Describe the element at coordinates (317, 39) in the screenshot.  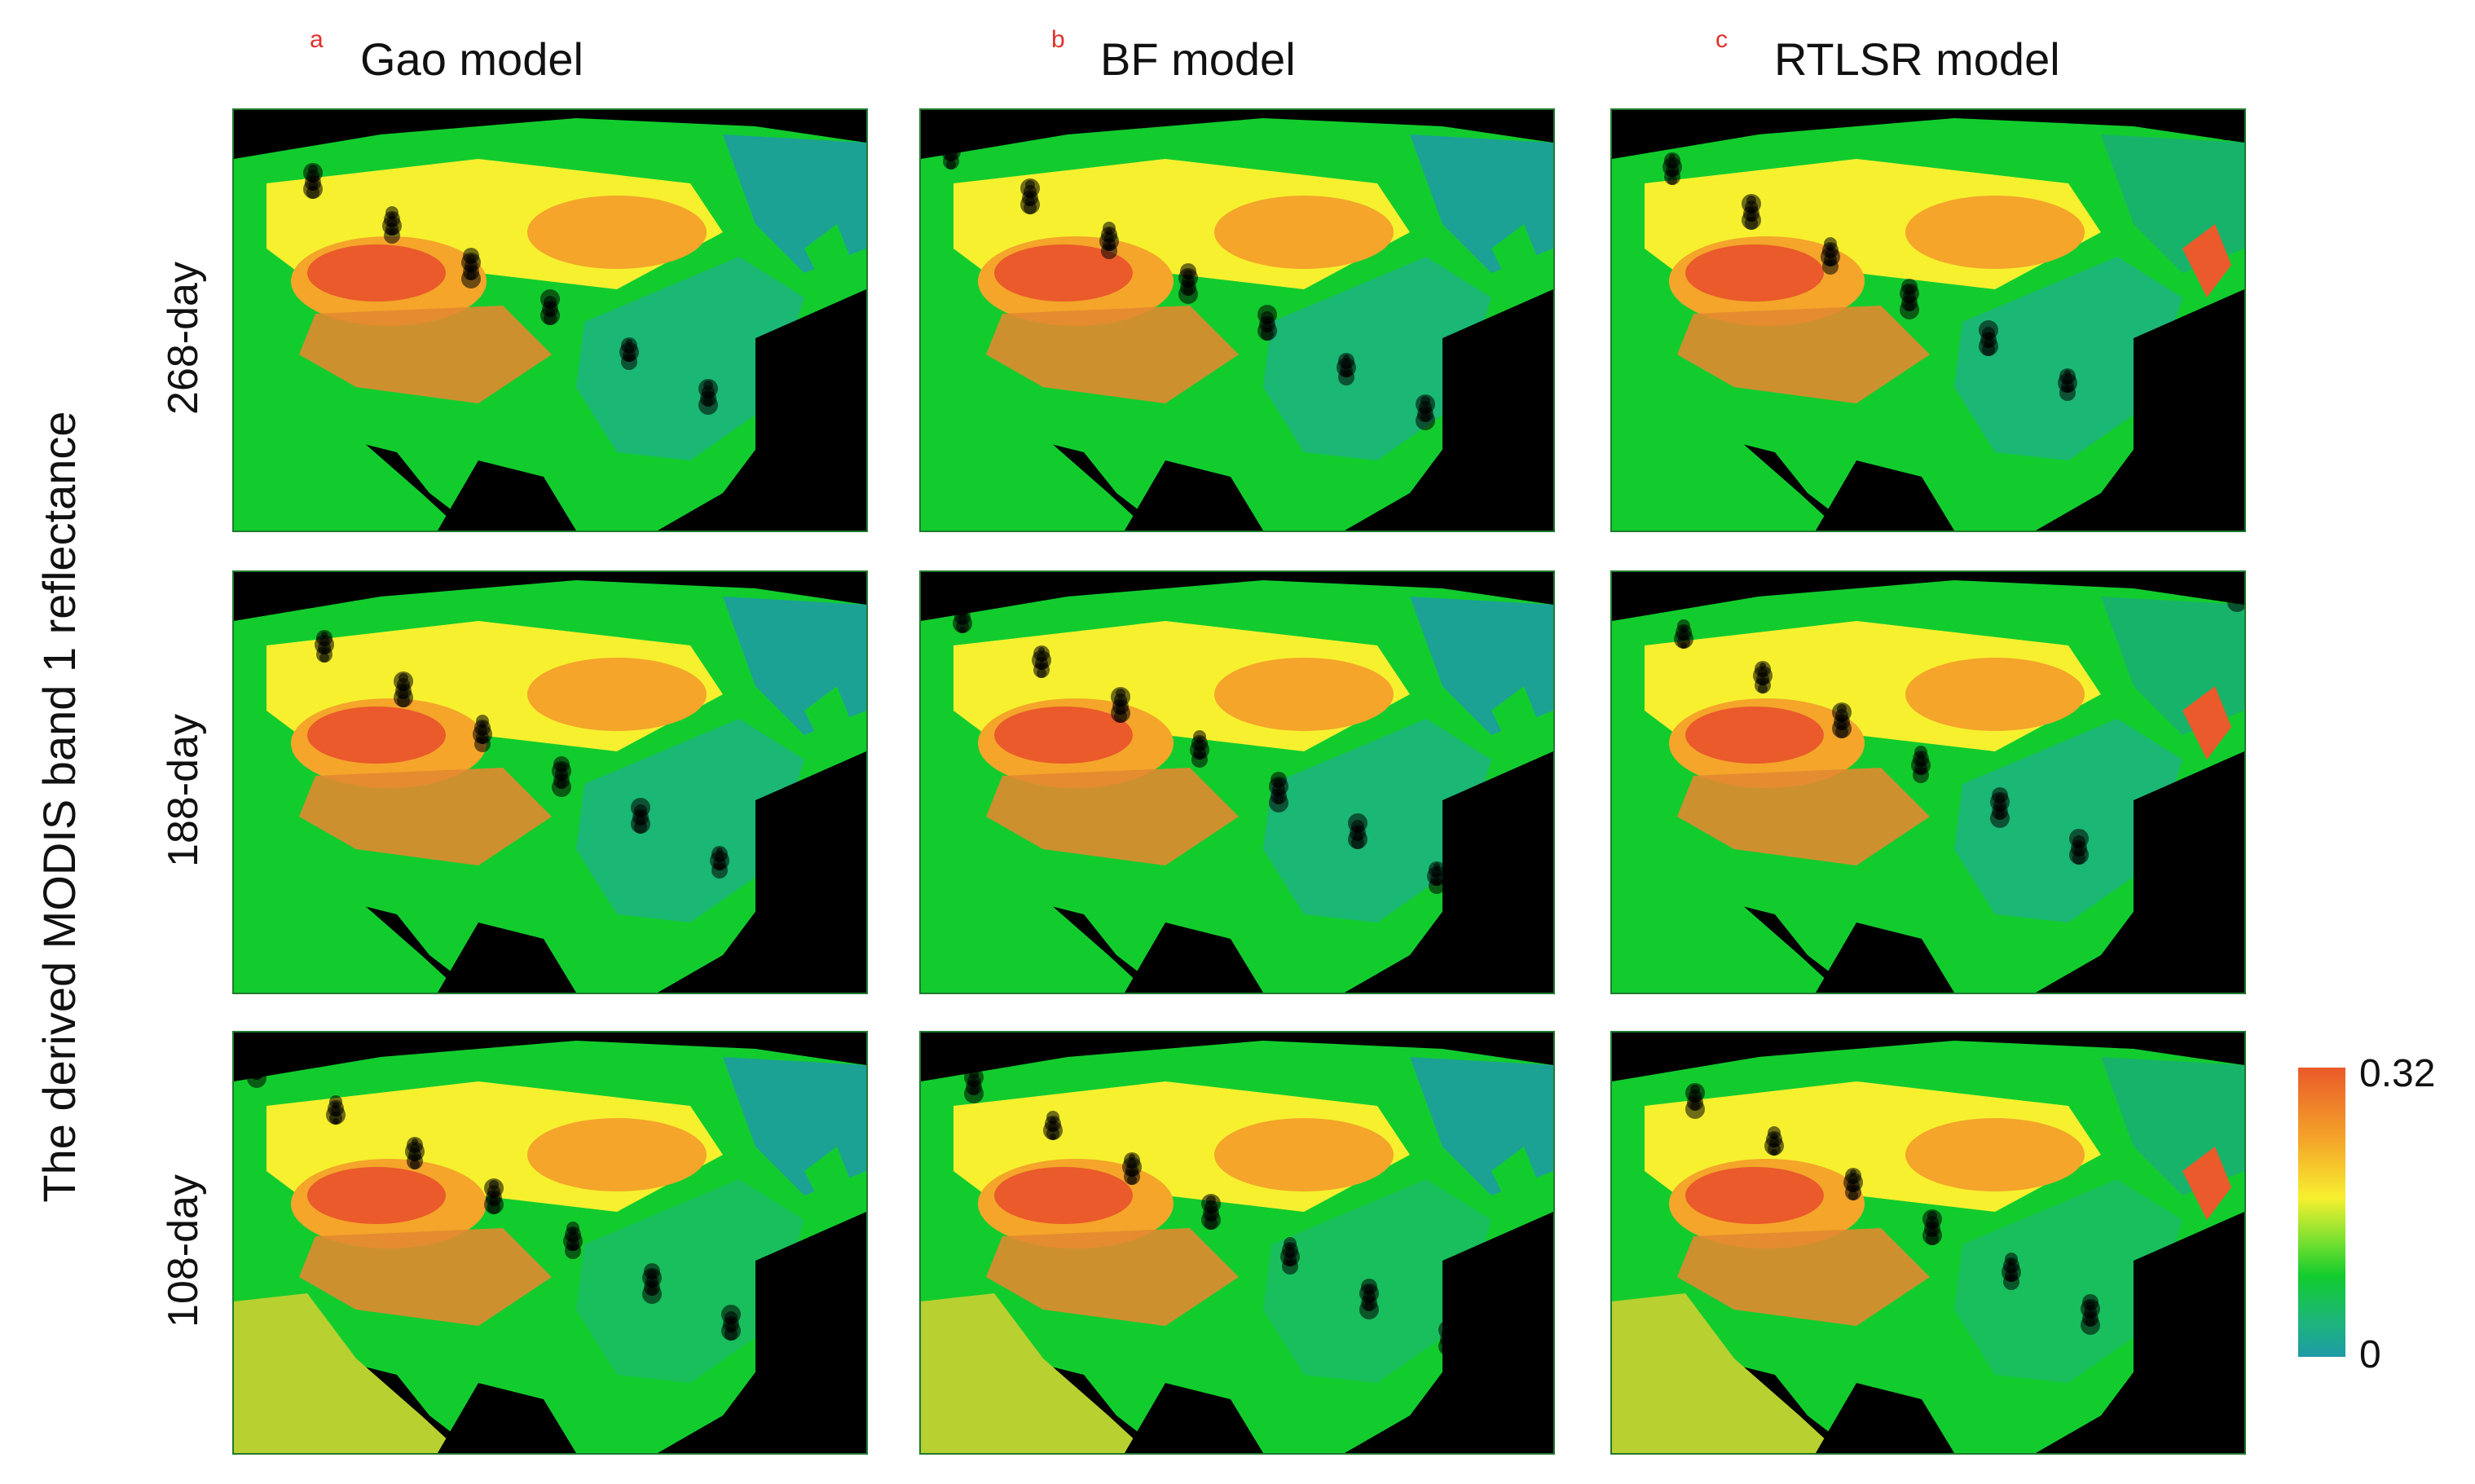
I see `panel-letter-a: a` at that location.